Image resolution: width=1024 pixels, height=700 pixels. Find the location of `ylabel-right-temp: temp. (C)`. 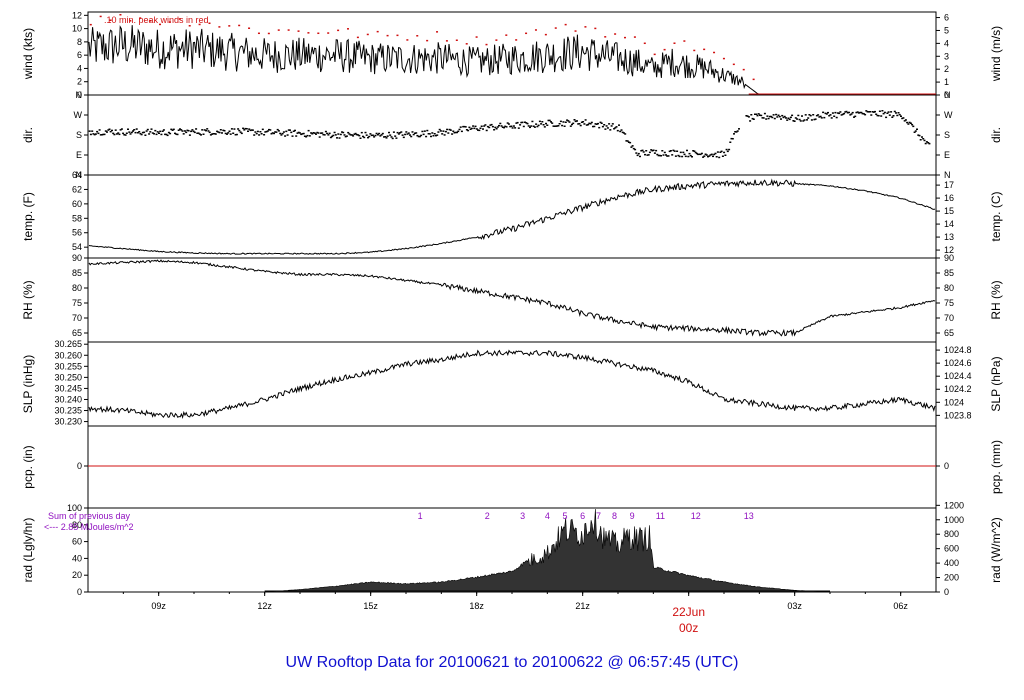

ylabel-right-temp: temp. (C) is located at coordinates (996, 216).